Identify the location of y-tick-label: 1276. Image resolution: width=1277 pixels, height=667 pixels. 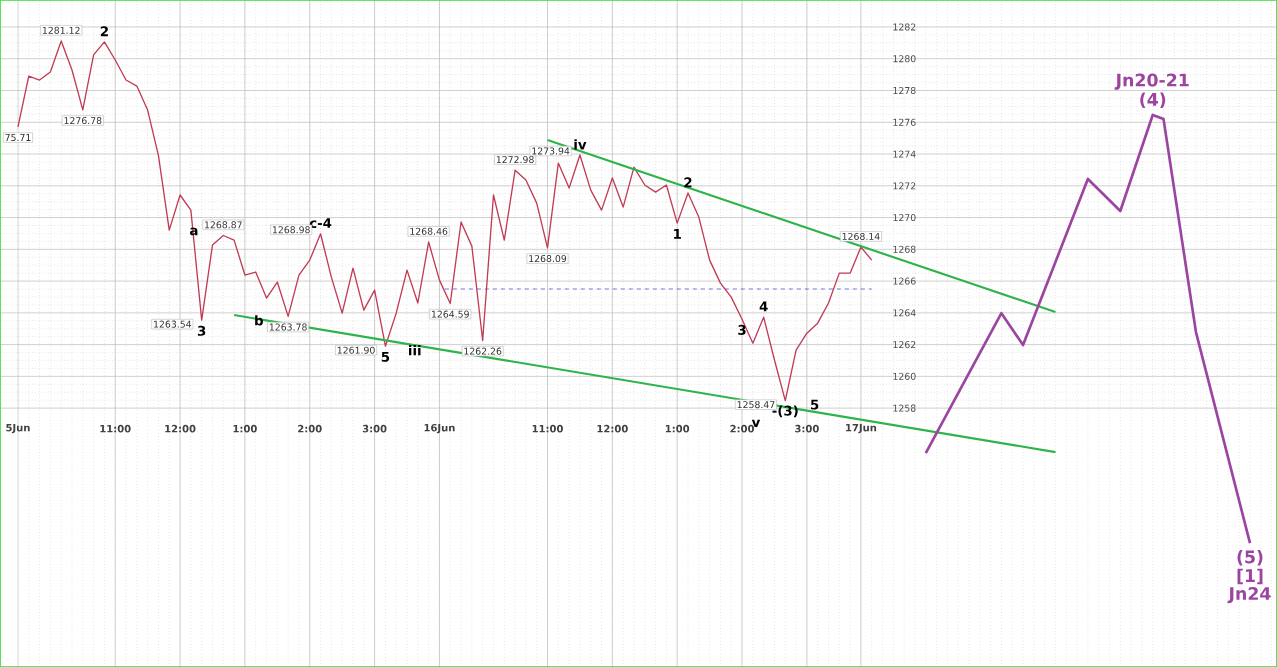
(904, 122).